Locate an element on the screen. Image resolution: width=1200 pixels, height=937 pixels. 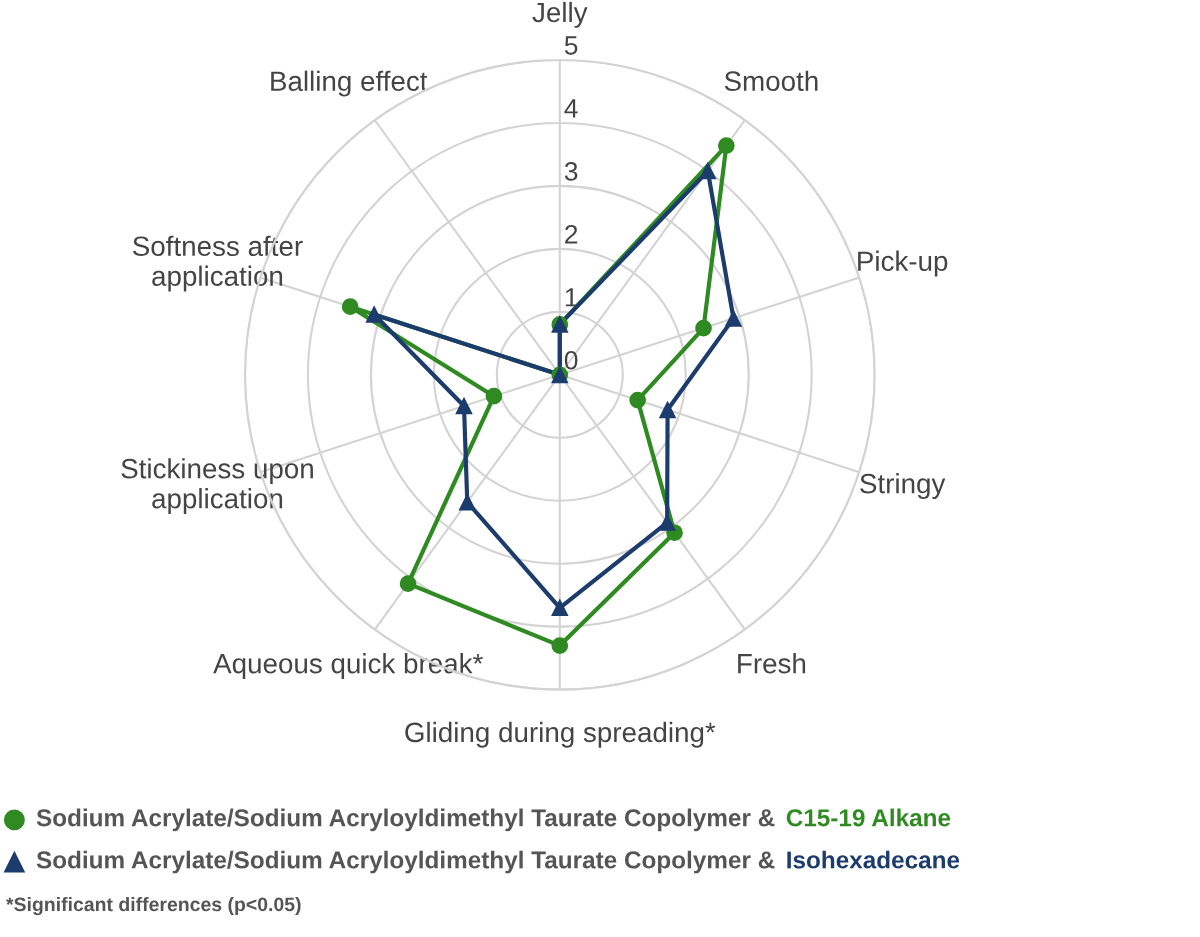
spoke-label: Gliding during spreading* is located at coordinates (560, 734).